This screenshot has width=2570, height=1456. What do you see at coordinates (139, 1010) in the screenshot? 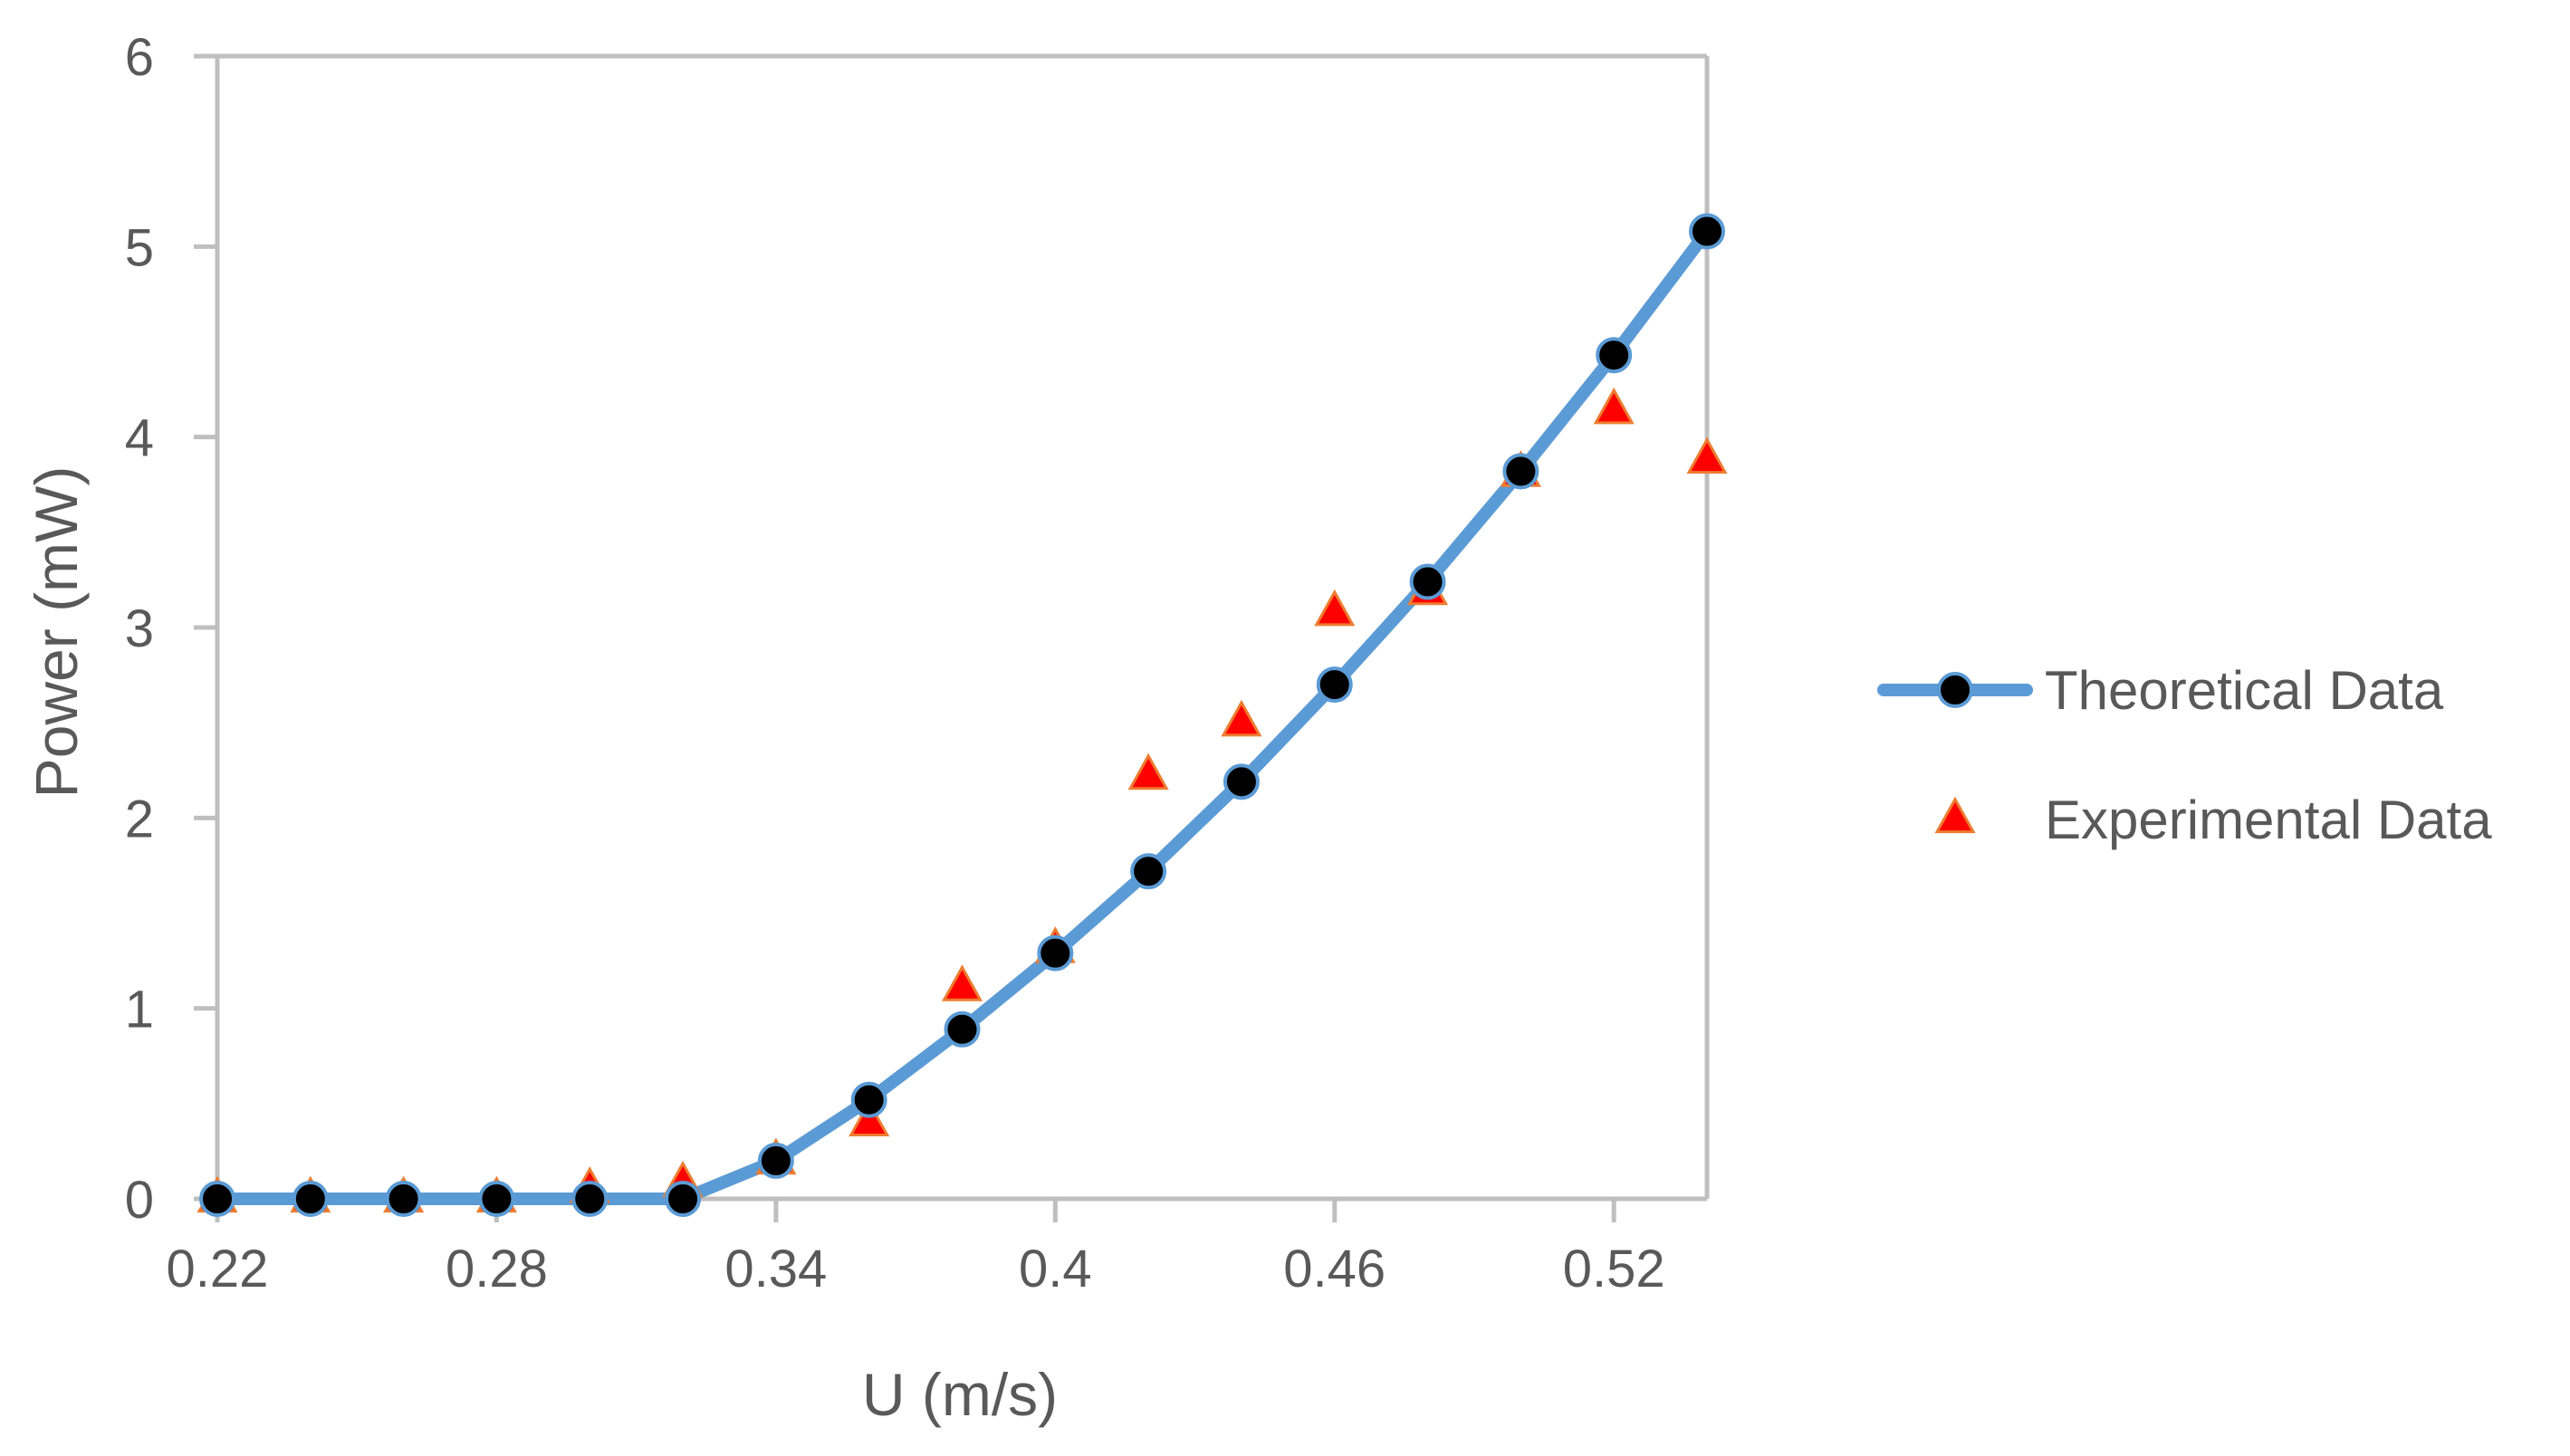
I see `y-tick-label: 1` at bounding box center [139, 1010].